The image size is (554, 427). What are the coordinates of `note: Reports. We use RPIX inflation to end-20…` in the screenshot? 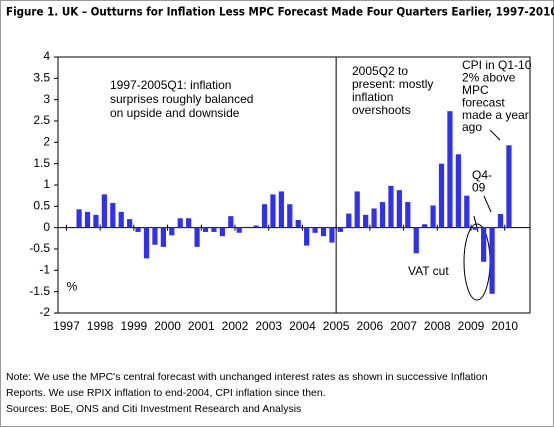 It's located at (166, 393).